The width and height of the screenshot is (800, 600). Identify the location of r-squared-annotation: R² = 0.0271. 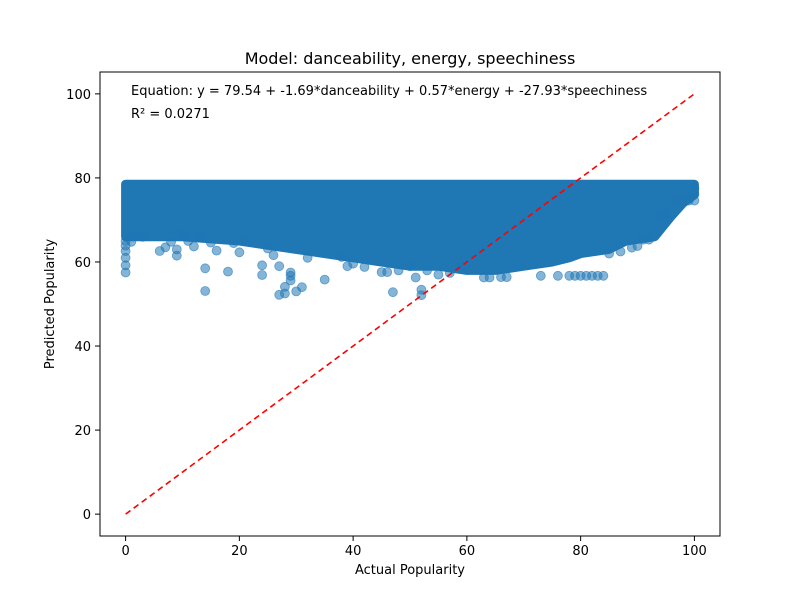
(170, 114).